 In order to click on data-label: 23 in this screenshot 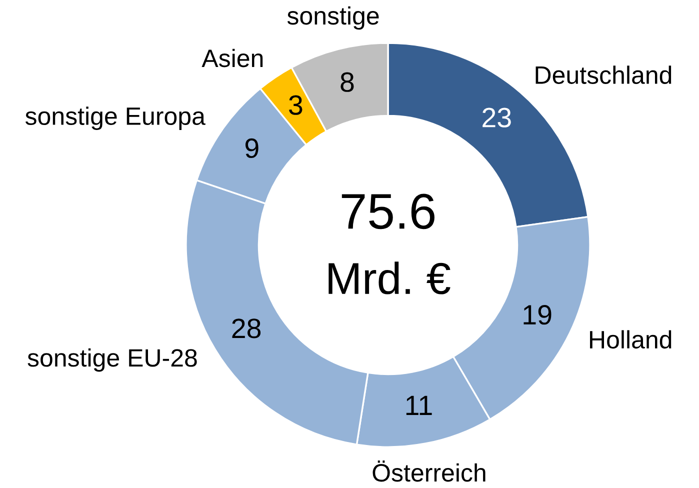, I will do `click(496, 118)`.